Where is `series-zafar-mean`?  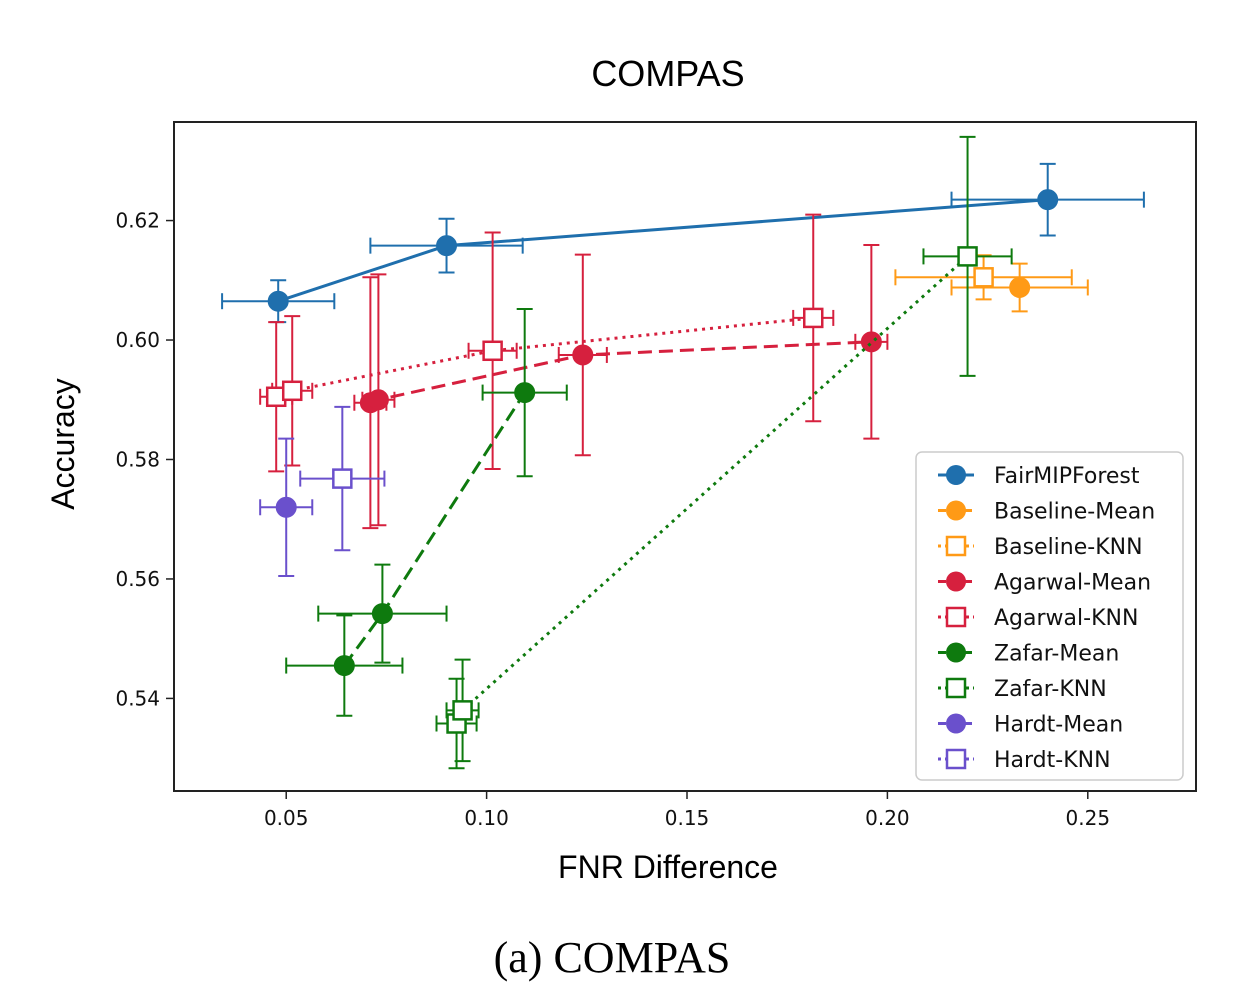
series-zafar-mean is located at coordinates (426, 512).